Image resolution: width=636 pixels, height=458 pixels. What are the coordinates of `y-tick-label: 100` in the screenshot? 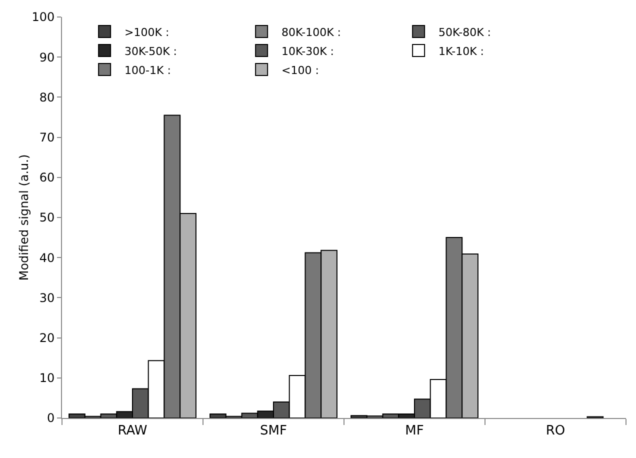 It's located at (43, 17).